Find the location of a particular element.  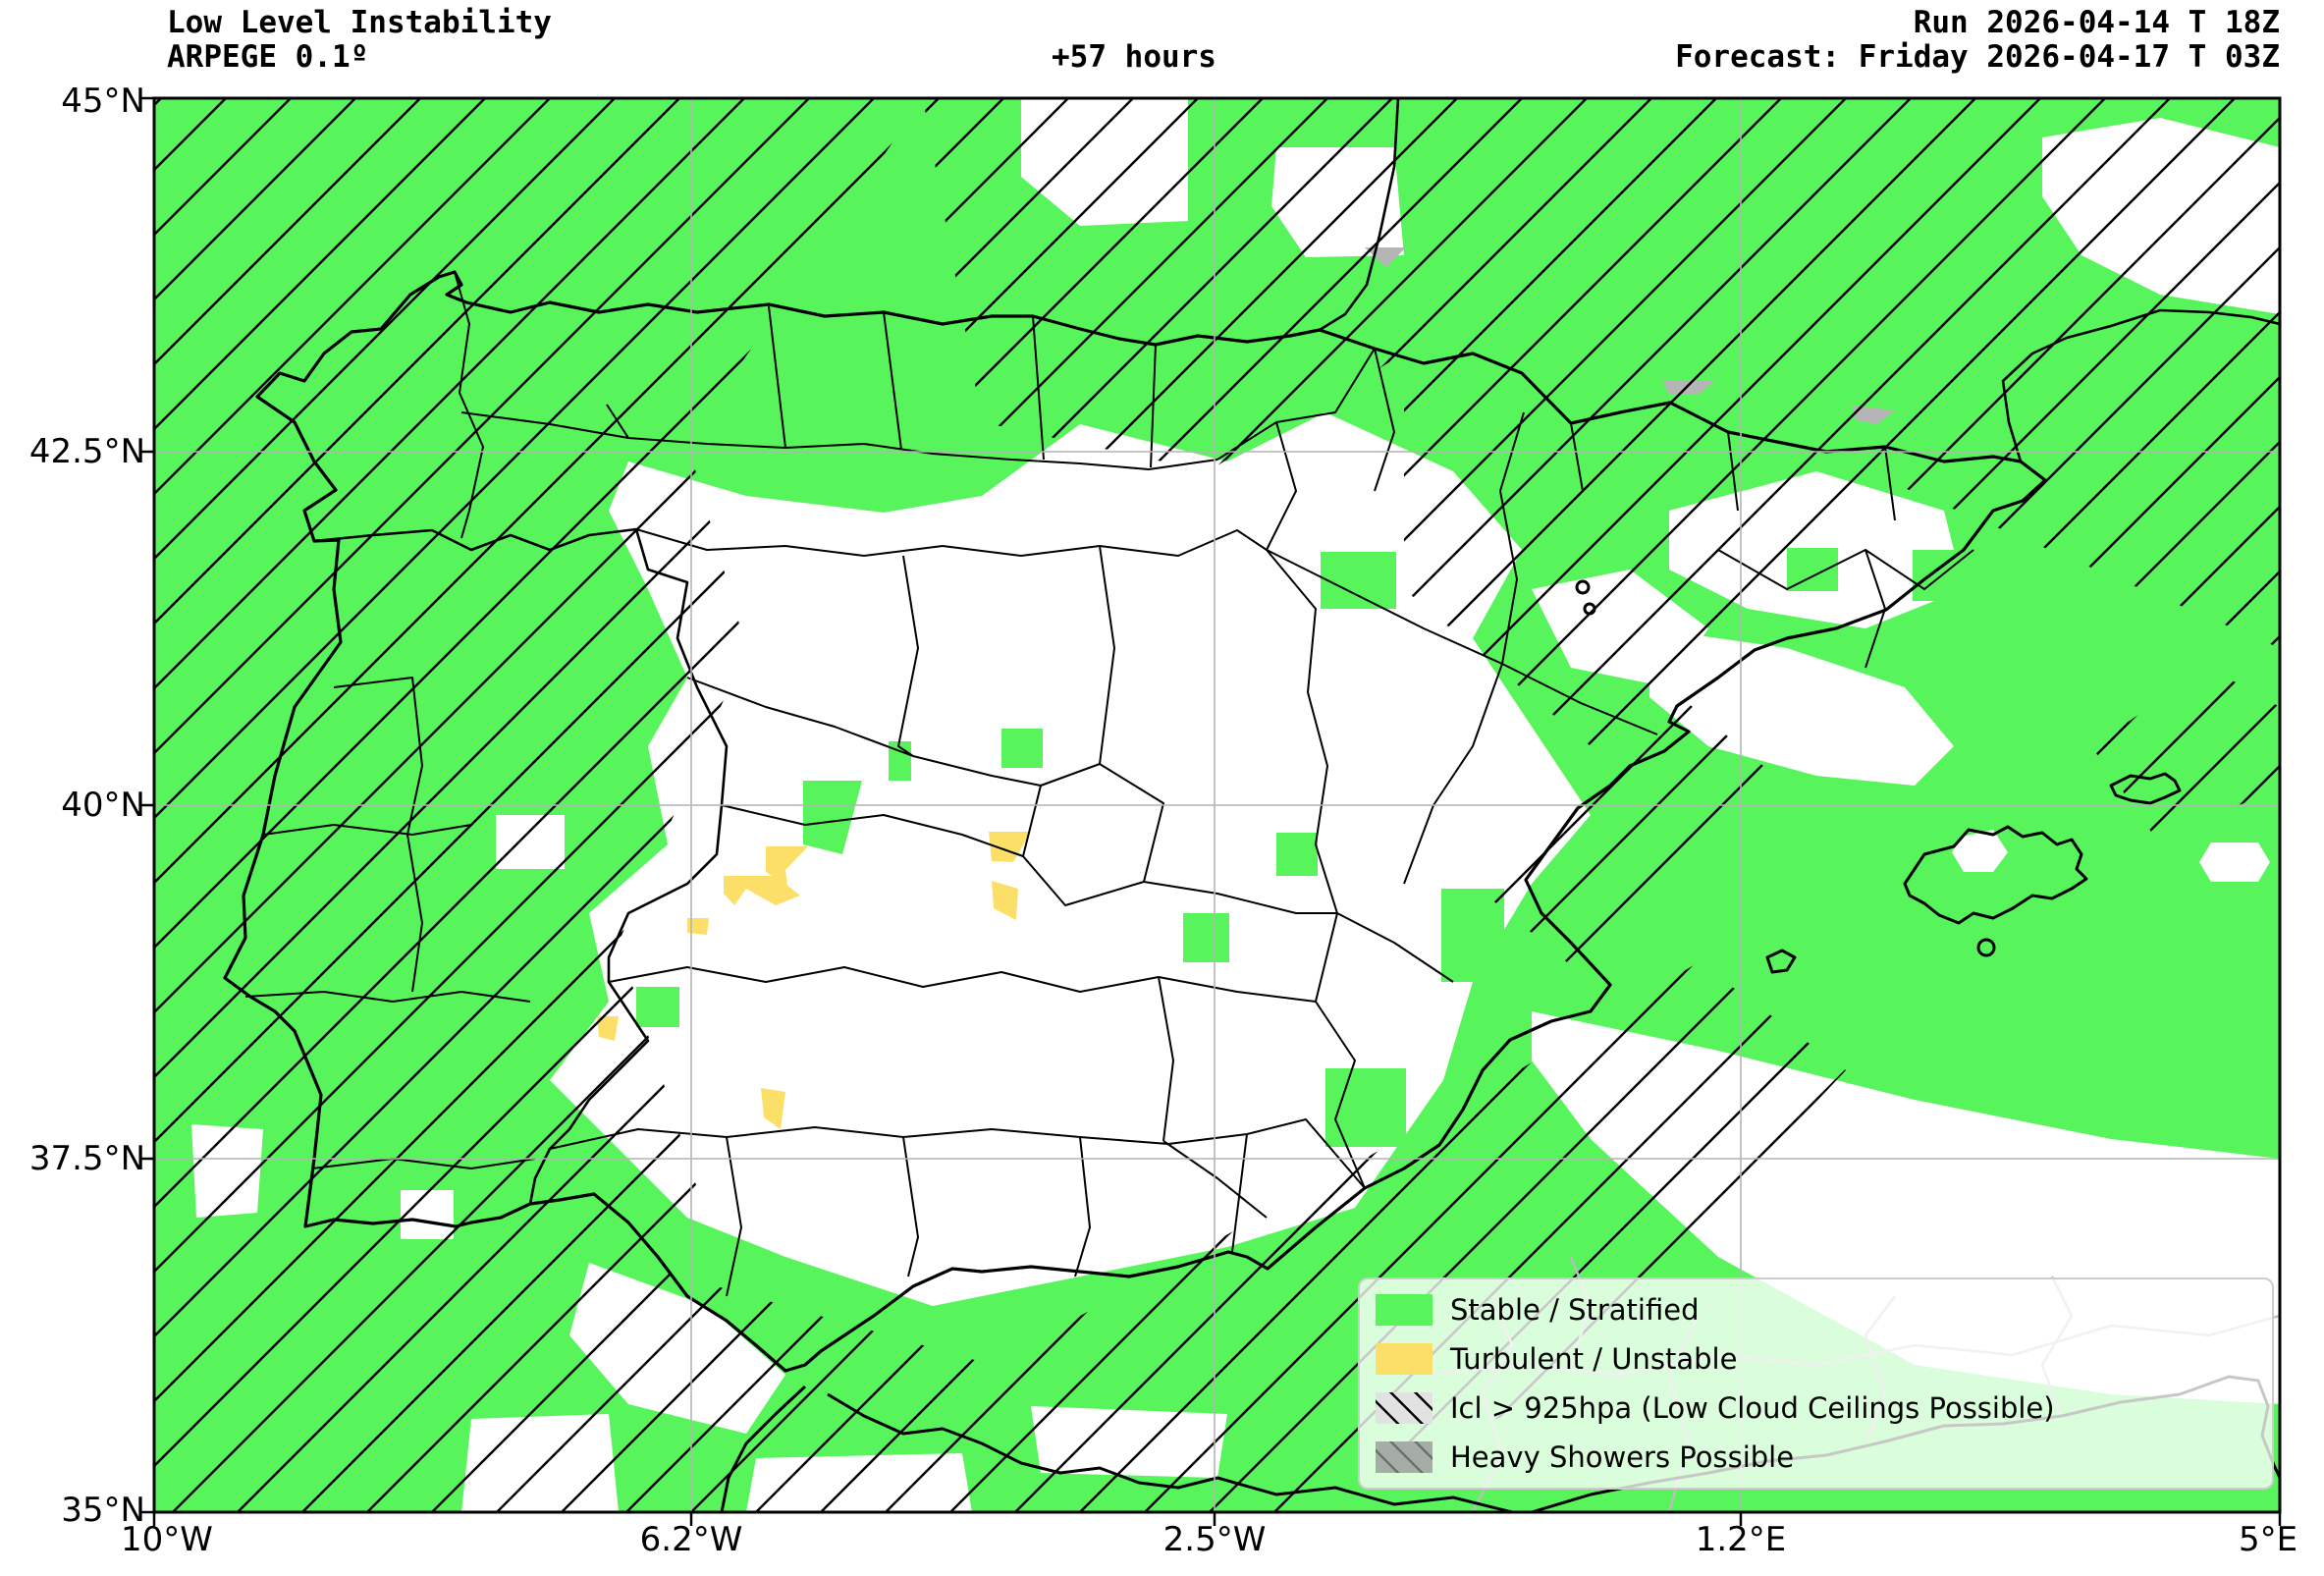

lon-tick-6-2w: 6.2°W is located at coordinates (691, 1540).